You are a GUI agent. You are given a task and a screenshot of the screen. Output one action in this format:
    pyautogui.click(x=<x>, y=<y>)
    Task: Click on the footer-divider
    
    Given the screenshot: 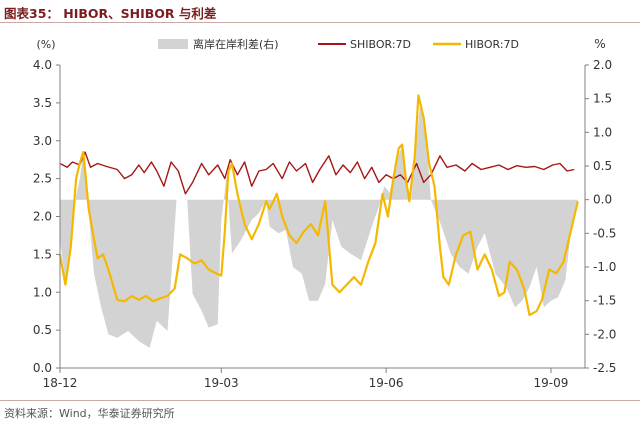 What is the action you would take?
    pyautogui.click(x=320, y=400)
    